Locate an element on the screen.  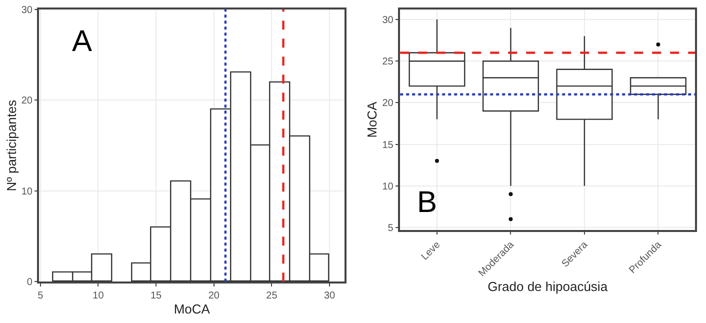
y-tick-label: 0 is located at coordinates (29, 282).